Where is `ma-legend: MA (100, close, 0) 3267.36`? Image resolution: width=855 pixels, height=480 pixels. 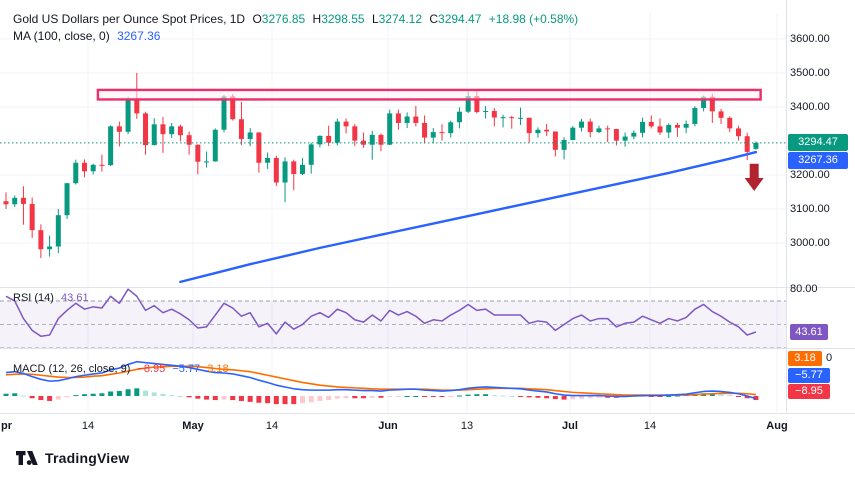
ma-legend: MA (100, close, 0) 3267.36 is located at coordinates (88, 36).